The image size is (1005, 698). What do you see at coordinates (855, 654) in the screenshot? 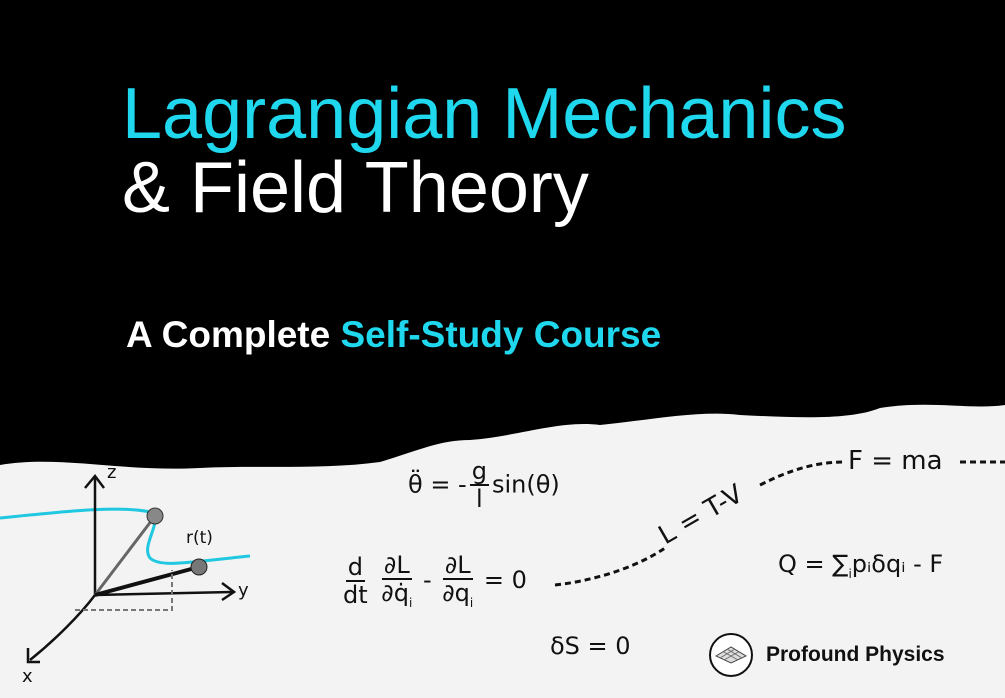
I see `brand-name: Profound Physics` at bounding box center [855, 654].